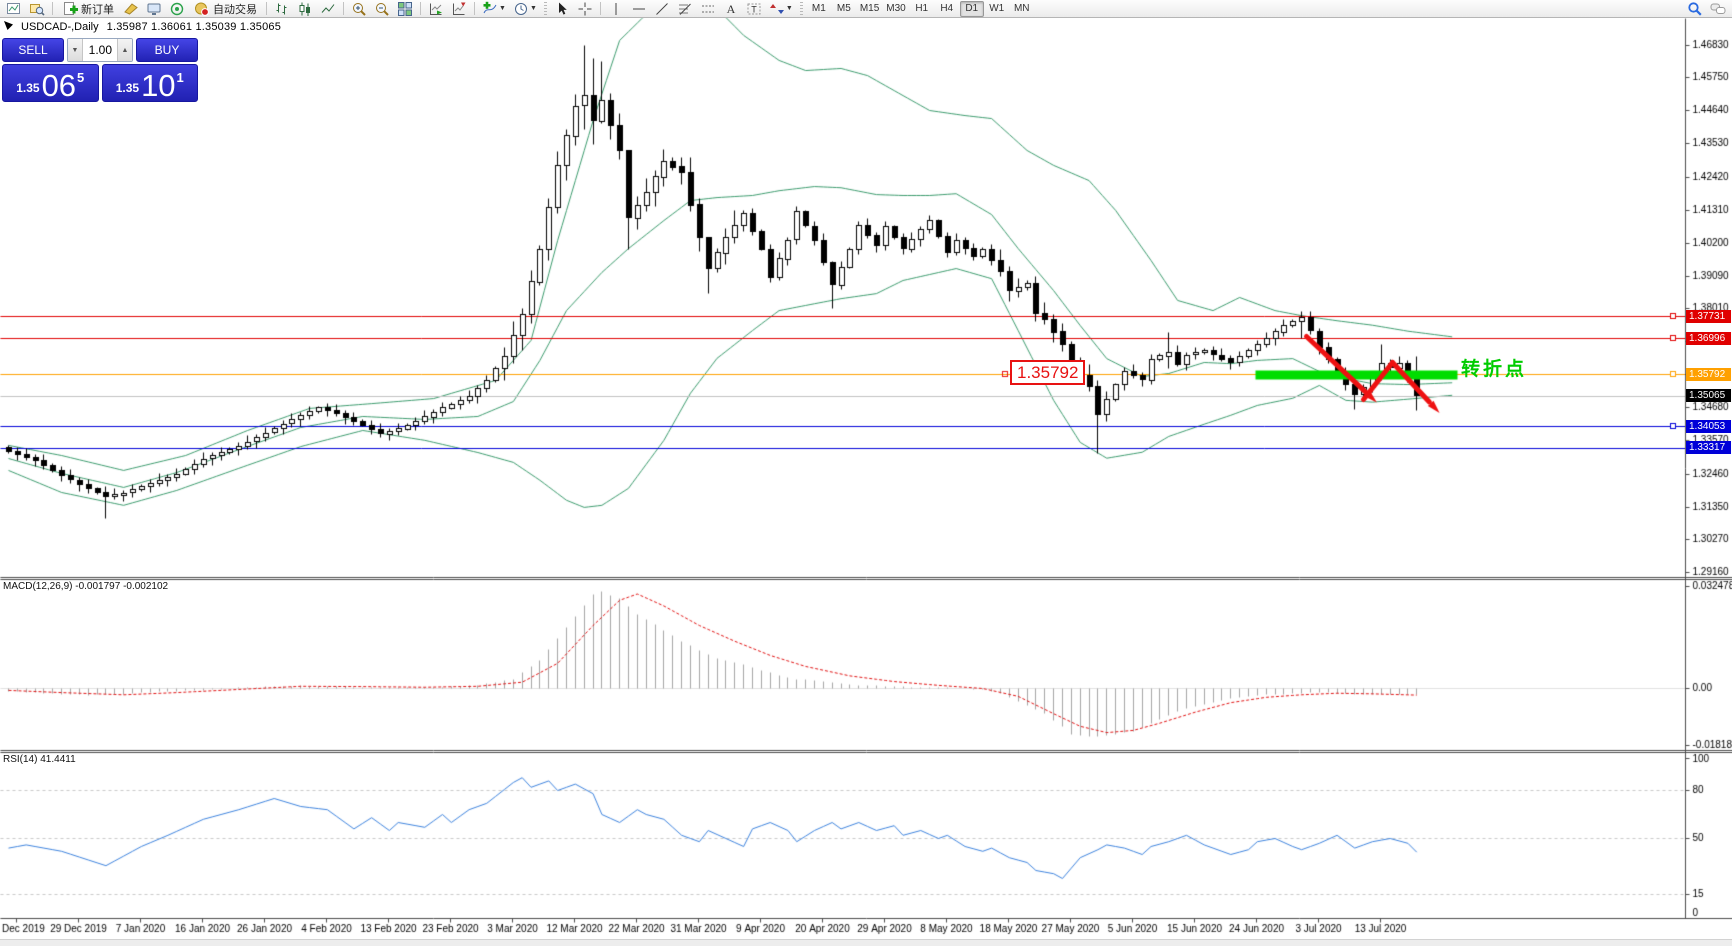 The width and height of the screenshot is (1732, 946). What do you see at coordinates (971, 8) in the screenshot?
I see `timeframe-d1-button: D1` at bounding box center [971, 8].